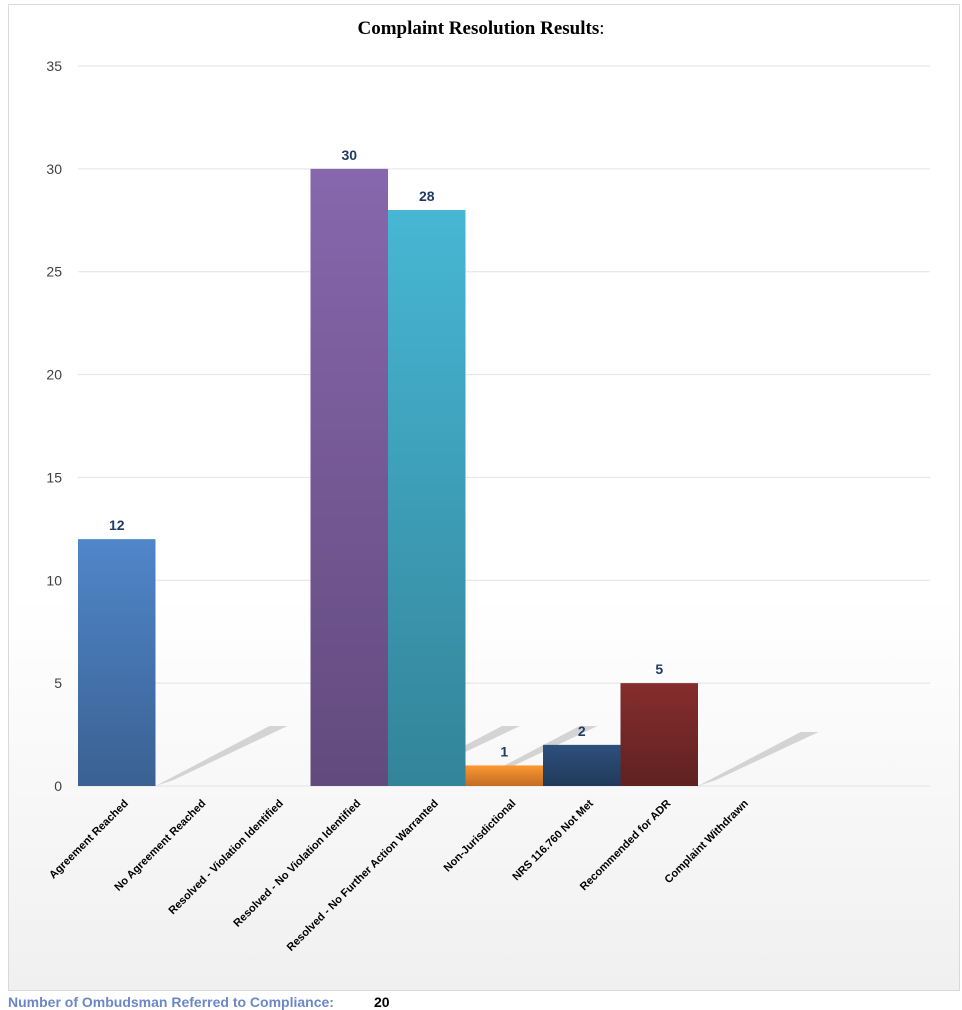  Describe the element at coordinates (659, 669) in the screenshot. I see `data-label: 5` at that location.